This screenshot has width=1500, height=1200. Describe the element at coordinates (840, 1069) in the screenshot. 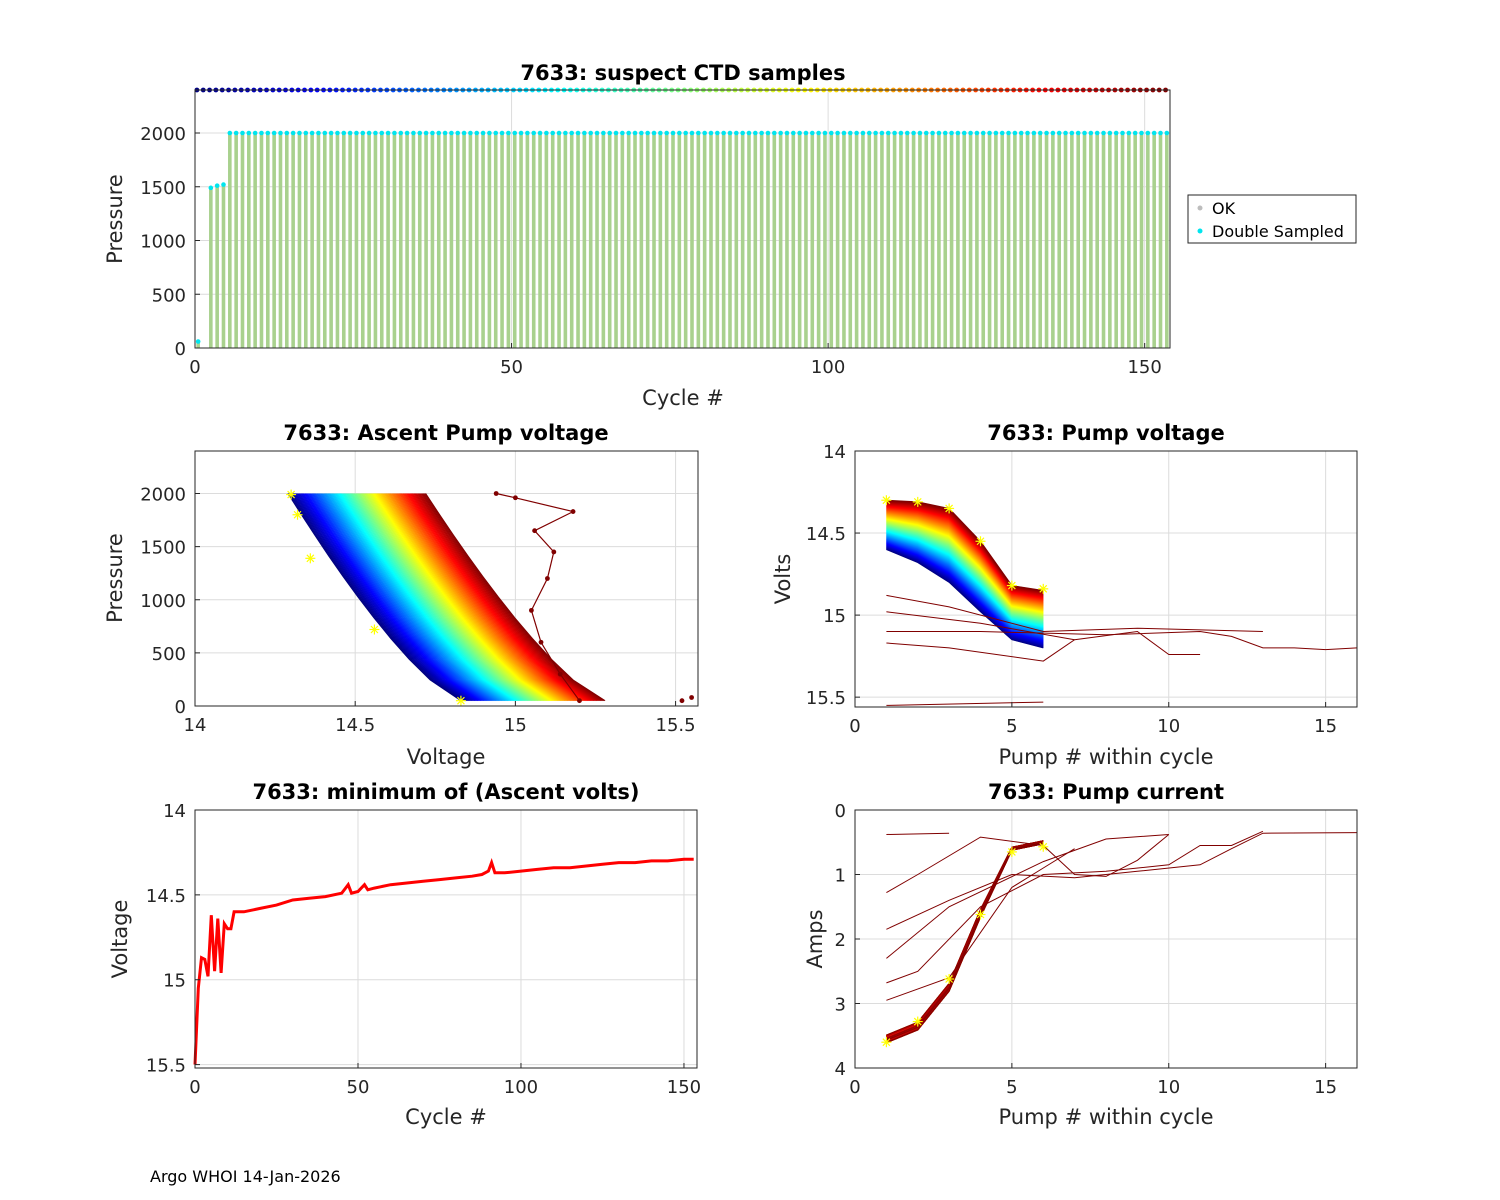

I see `pump_current-ytick-label: 4` at that location.